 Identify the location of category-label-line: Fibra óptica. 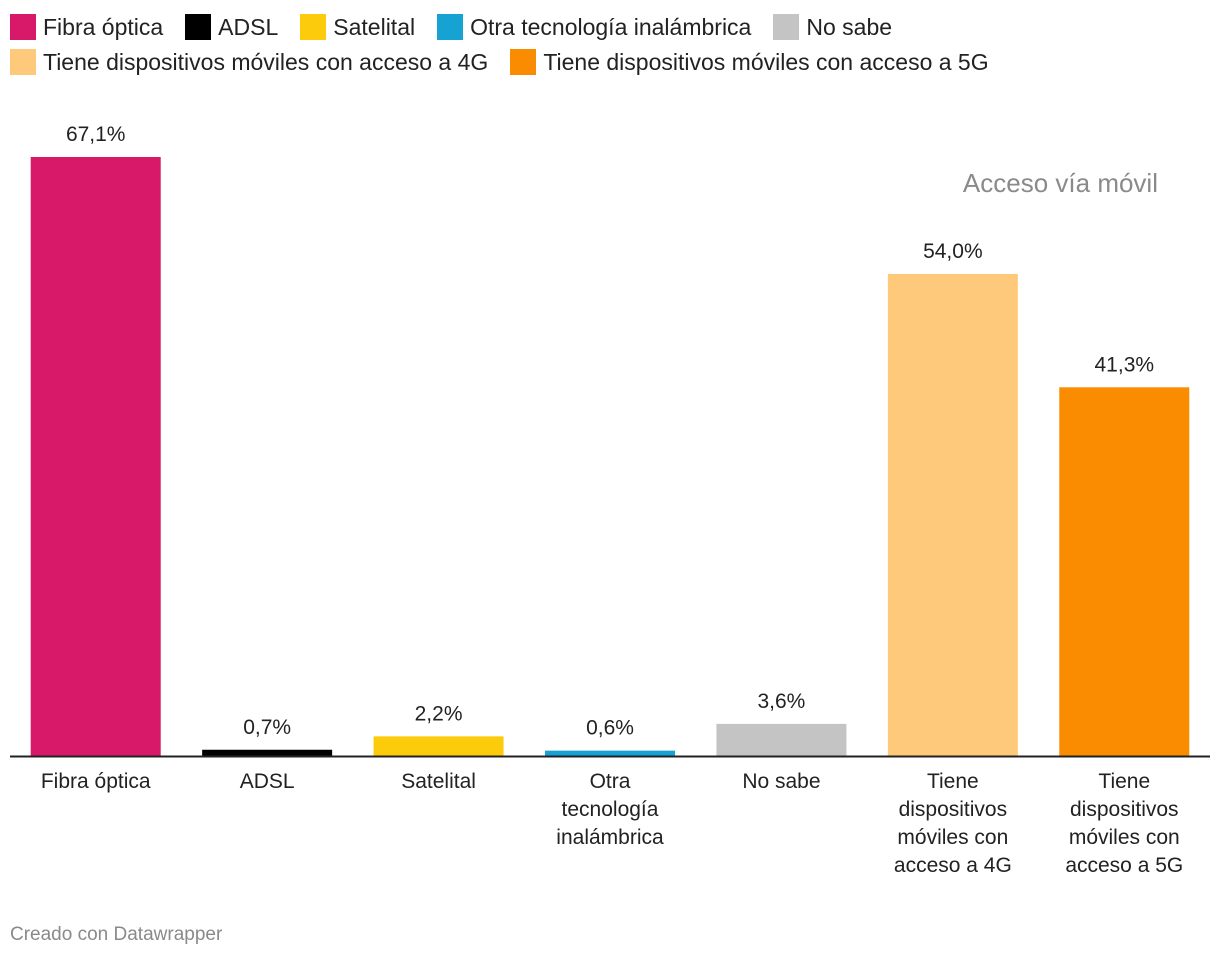
(96, 781).